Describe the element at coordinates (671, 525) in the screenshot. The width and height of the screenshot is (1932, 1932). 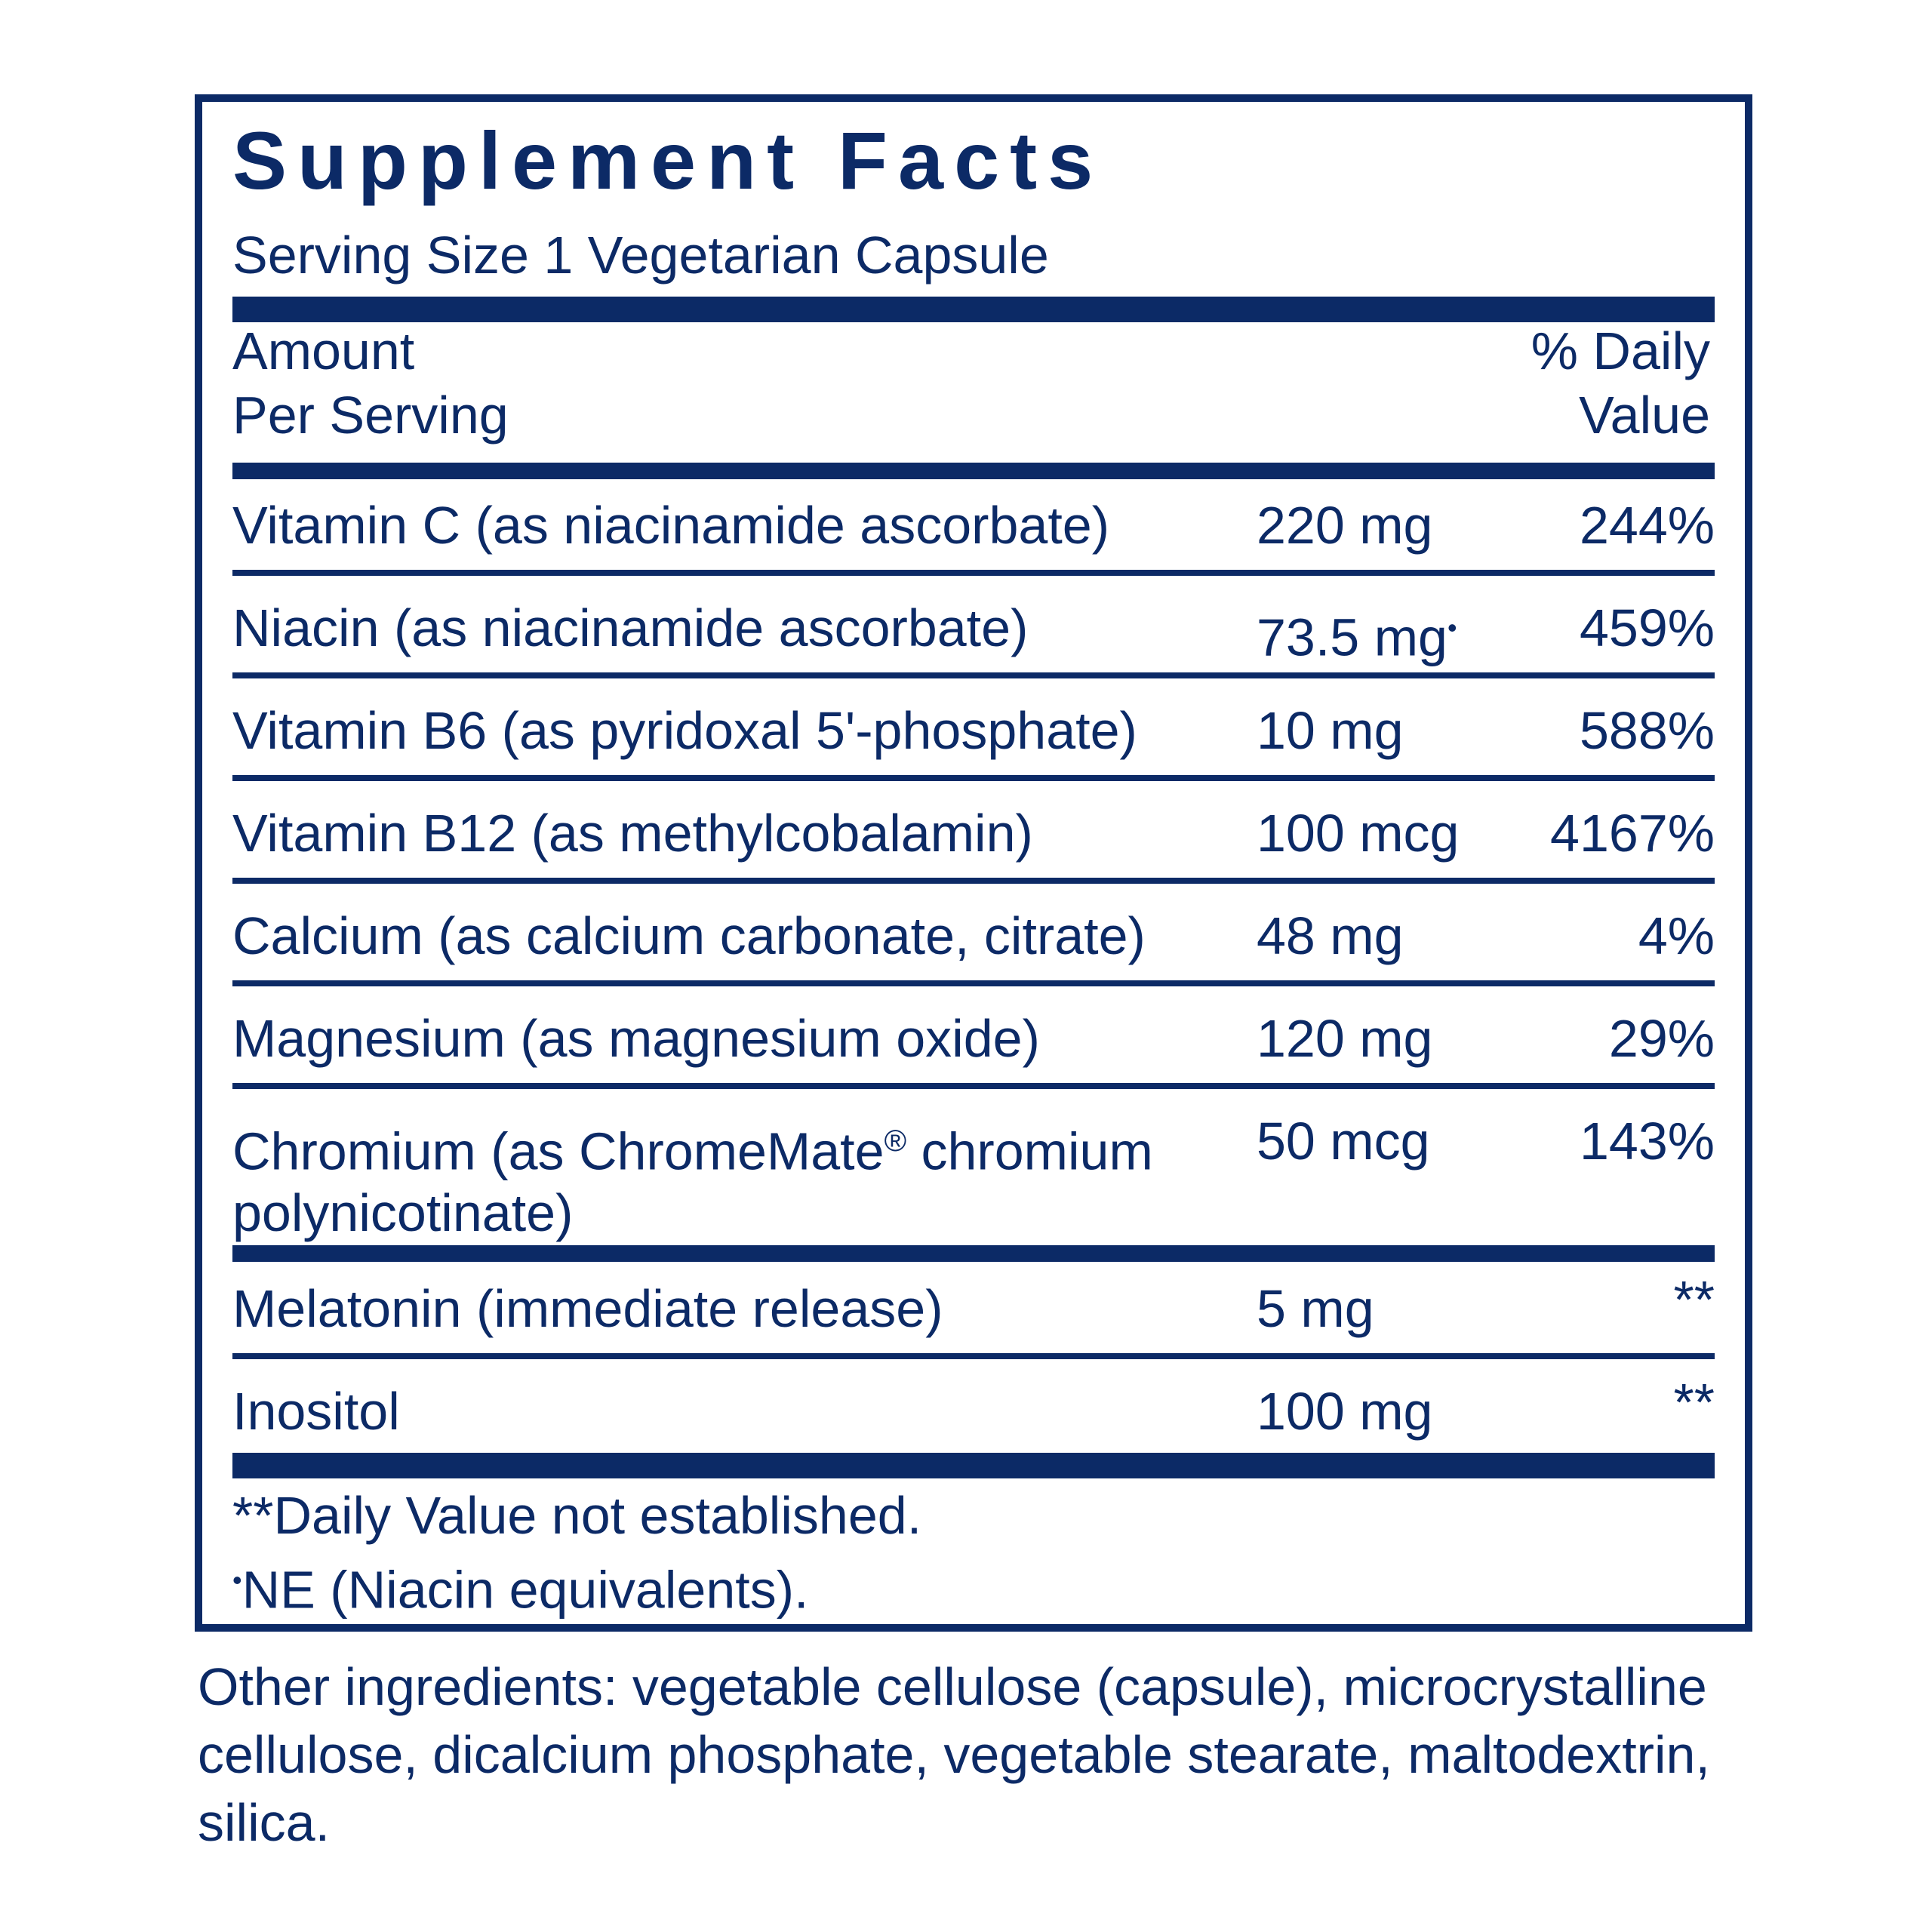
I see `nutrient-name: Vitamin C (as niacinamide ascorbate)` at that location.